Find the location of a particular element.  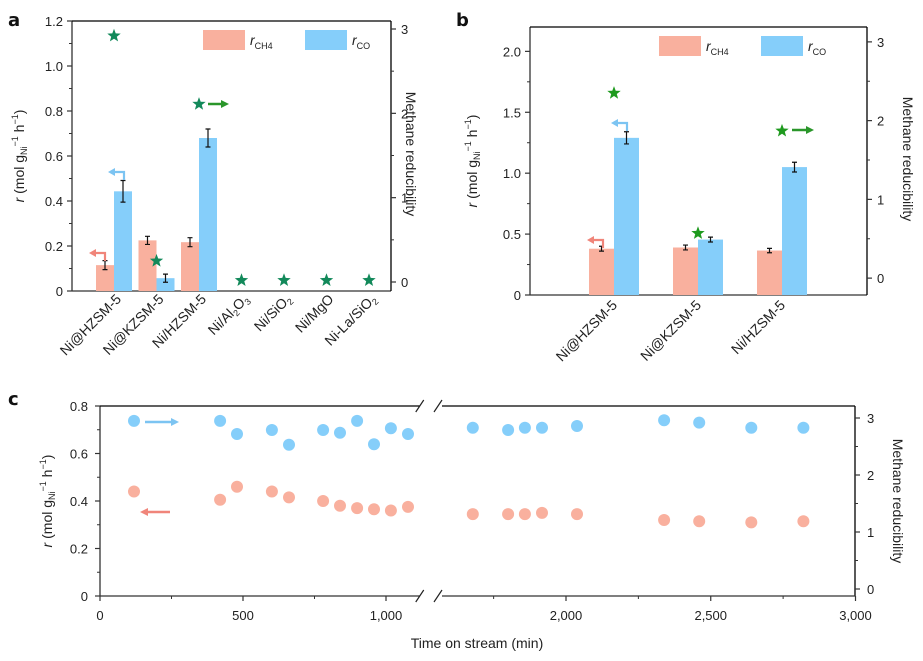

star-marker-Ni/MgO is located at coordinates (326, 279).